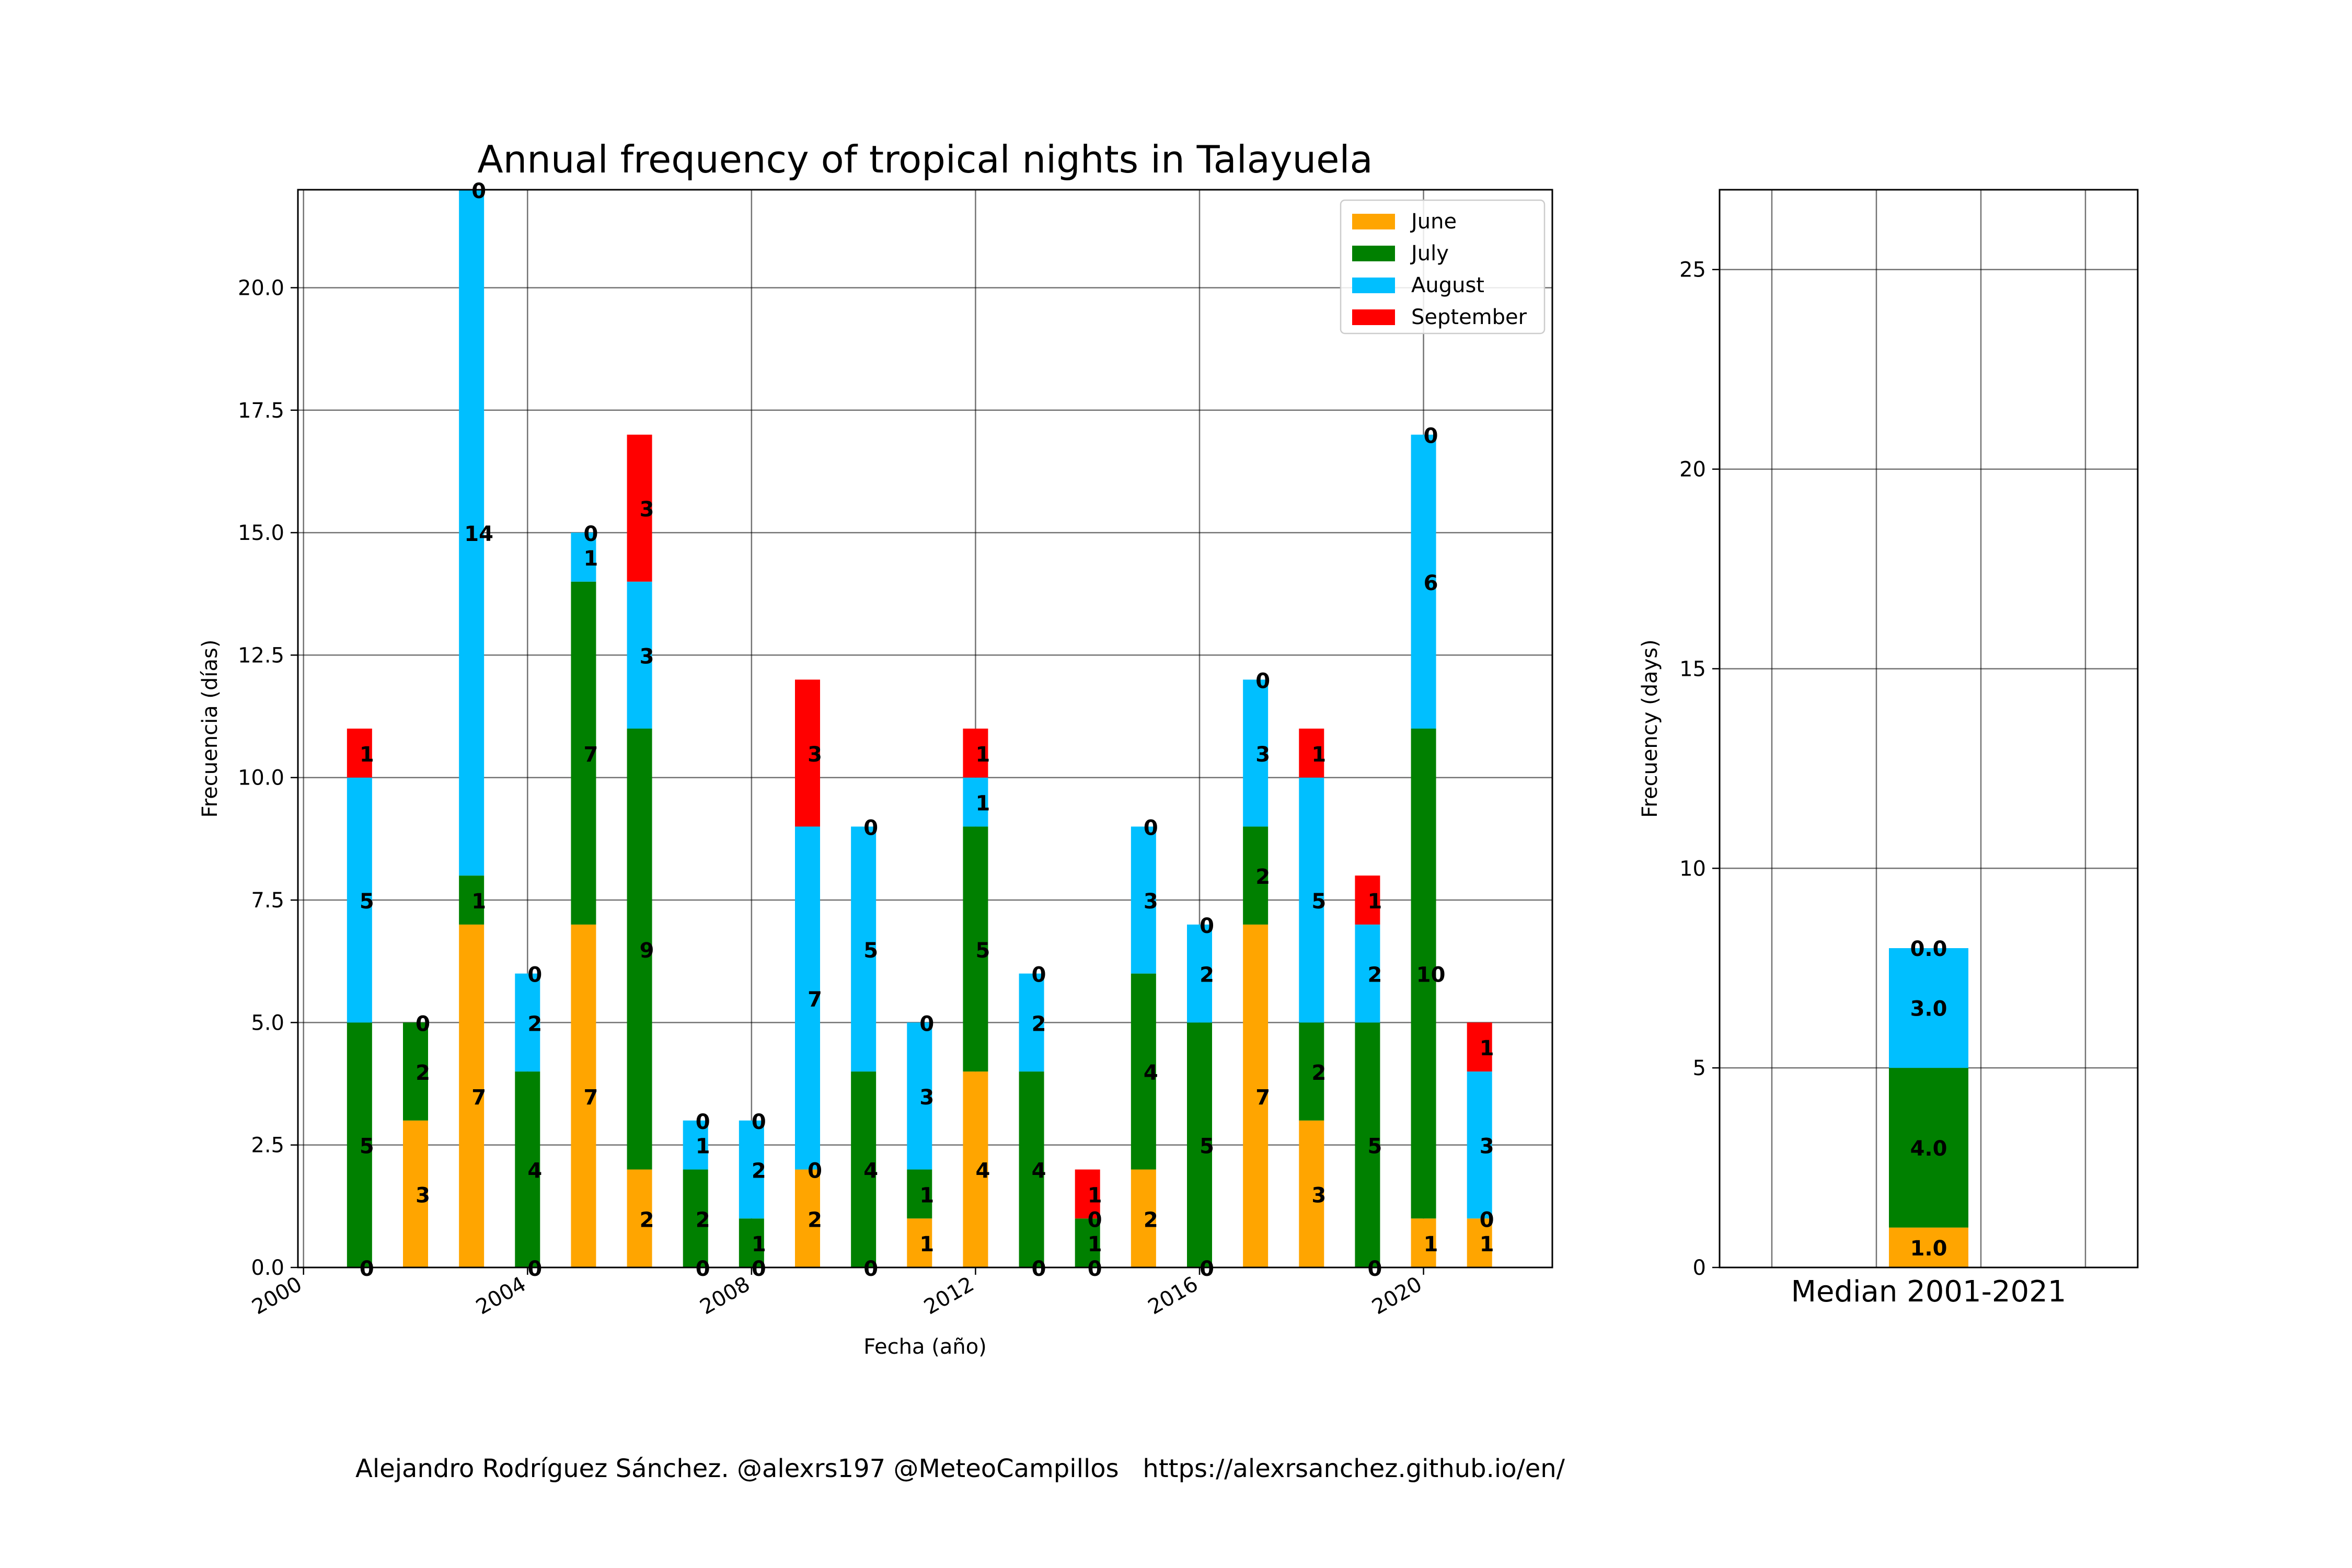 This screenshot has height=1568, width=2352. I want to click on y-tick-label: 20, so click(1692, 470).